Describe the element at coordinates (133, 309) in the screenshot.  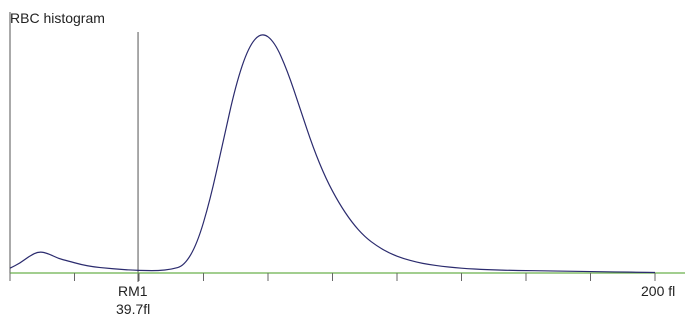
I see `marker-value-label: 39.7fl` at that location.